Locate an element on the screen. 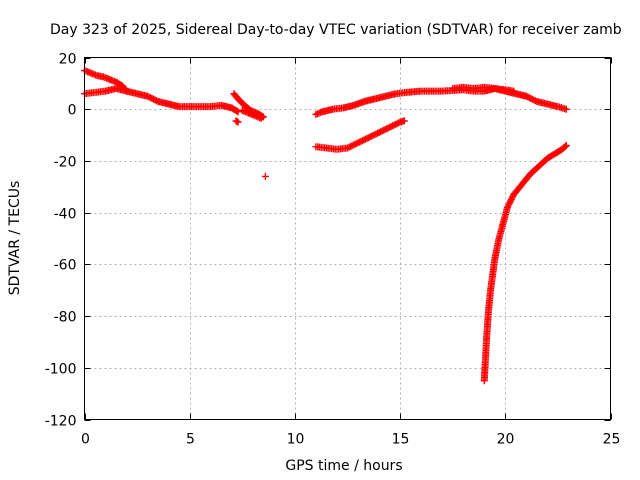 Image resolution: width=640 pixels, height=480 pixels. y-tick-label: -120 is located at coordinates (61, 422).